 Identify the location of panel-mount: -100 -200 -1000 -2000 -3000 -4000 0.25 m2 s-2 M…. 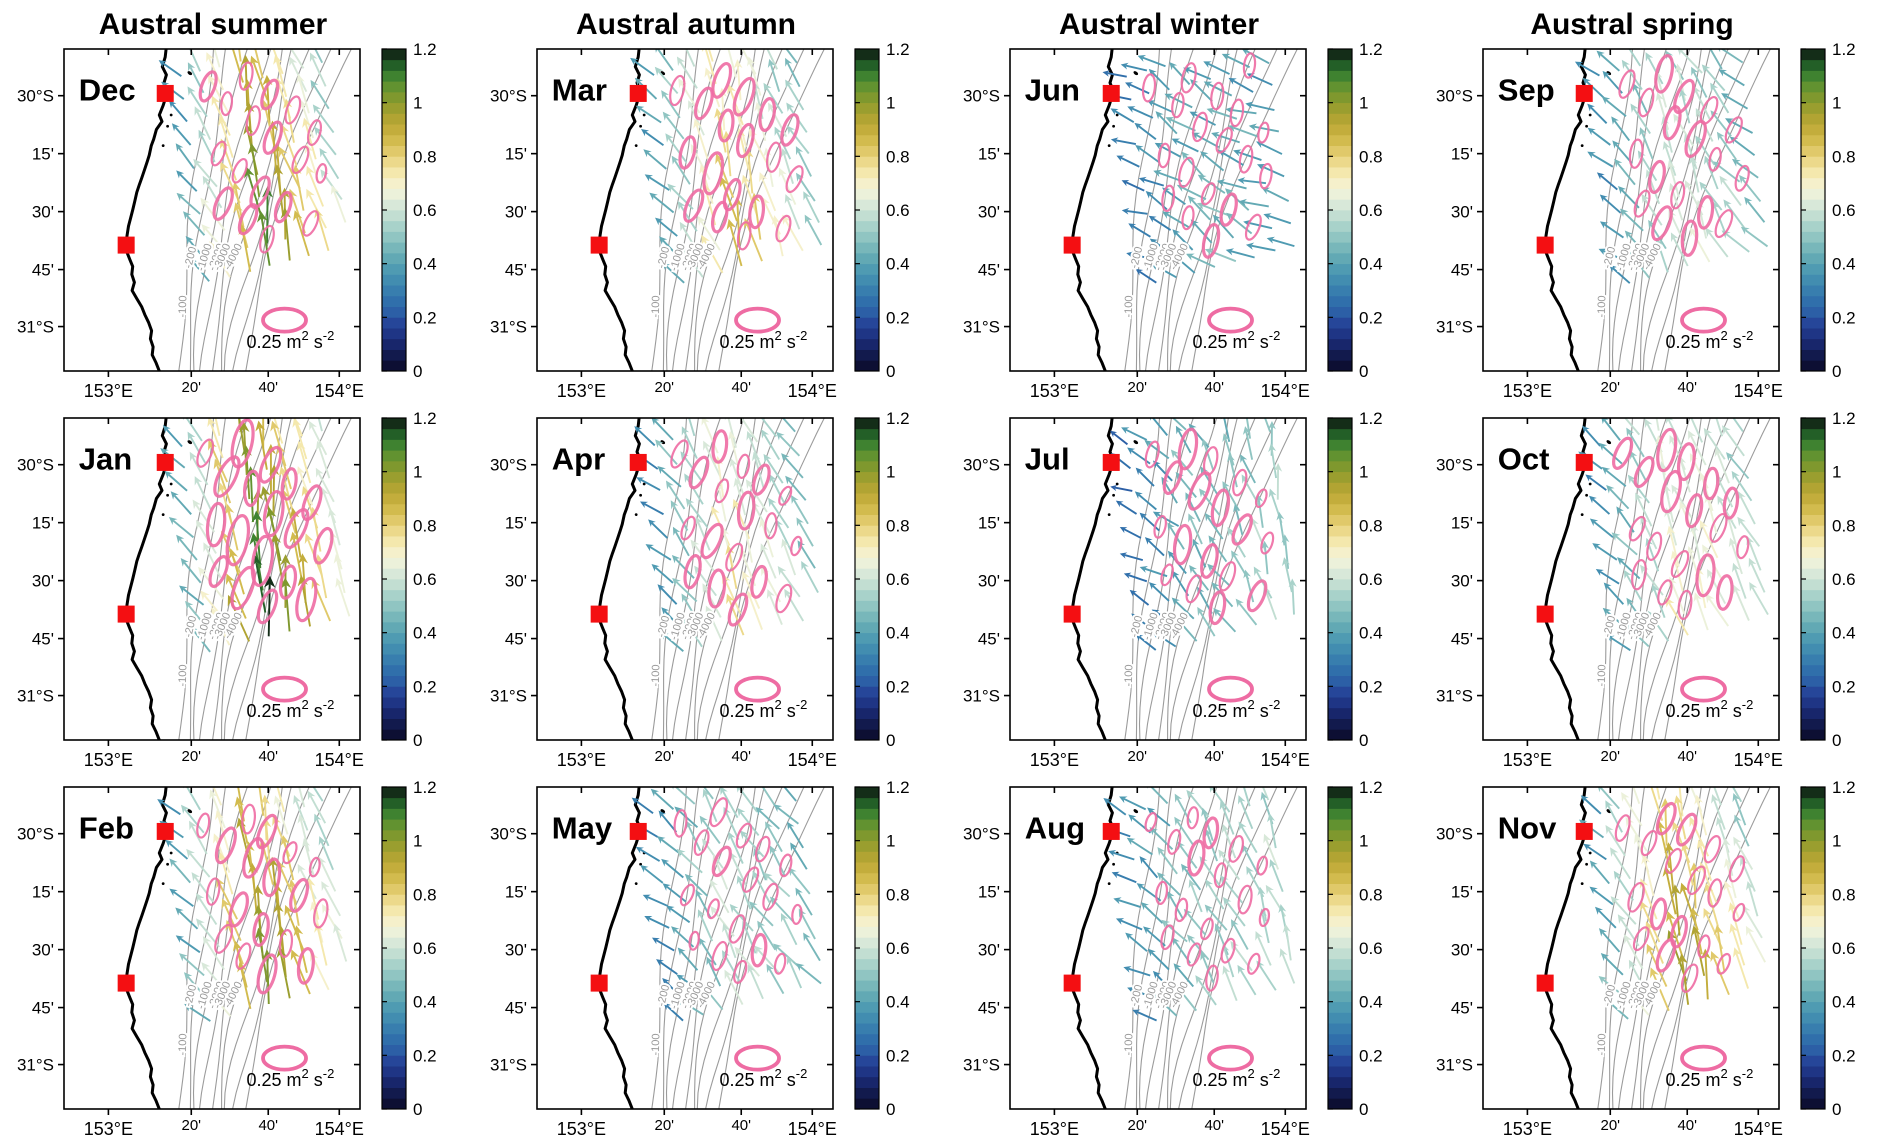
(709, 962).